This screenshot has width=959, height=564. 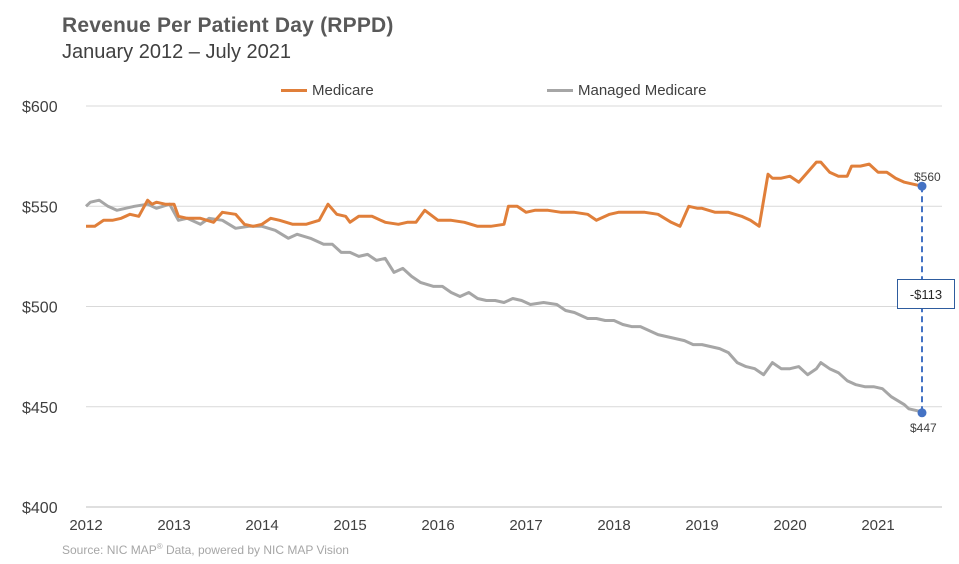 What do you see at coordinates (922, 186) in the screenshot?
I see `end-point-medicare` at bounding box center [922, 186].